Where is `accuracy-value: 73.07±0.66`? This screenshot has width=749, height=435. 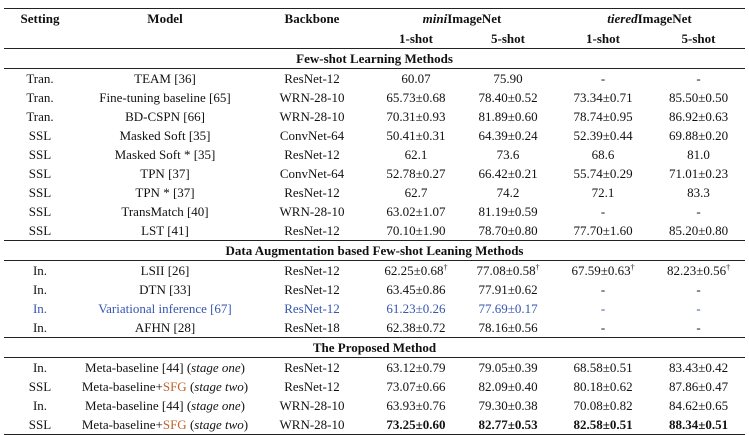
accuracy-value: 73.07±0.66 is located at coordinates (416, 386).